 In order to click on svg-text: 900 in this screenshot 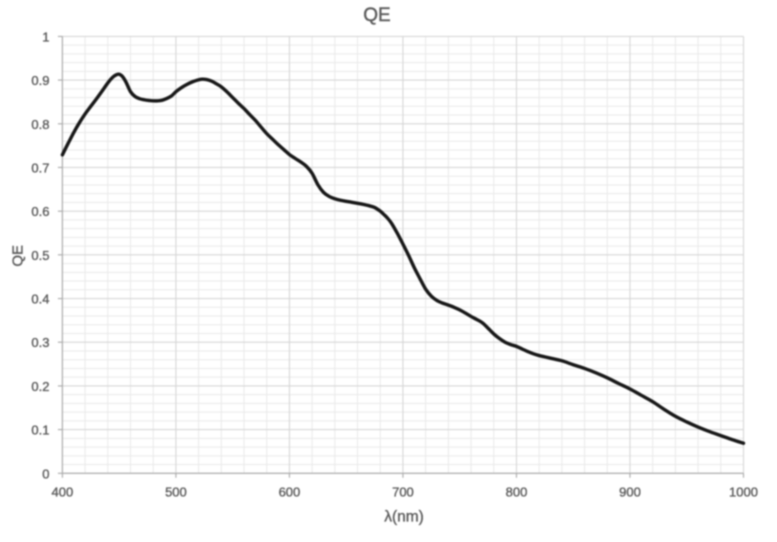, I will do `click(630, 491)`.